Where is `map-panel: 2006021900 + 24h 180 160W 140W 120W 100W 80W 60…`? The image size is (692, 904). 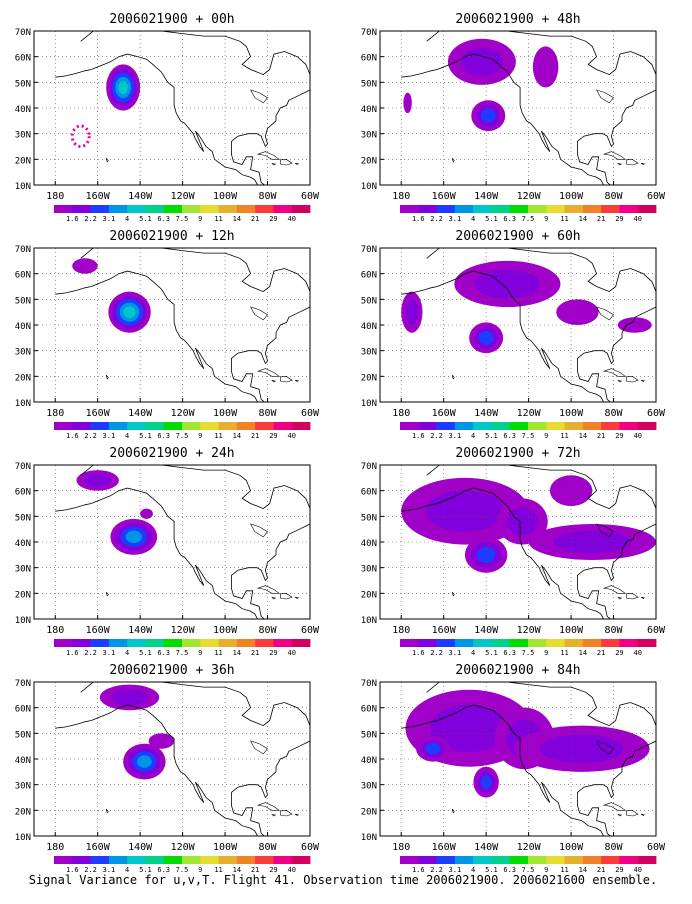 map-panel: 2006021900 + 24h 180 160W 140W 120W 100W 80W 60… is located at coordinates (167, 551).